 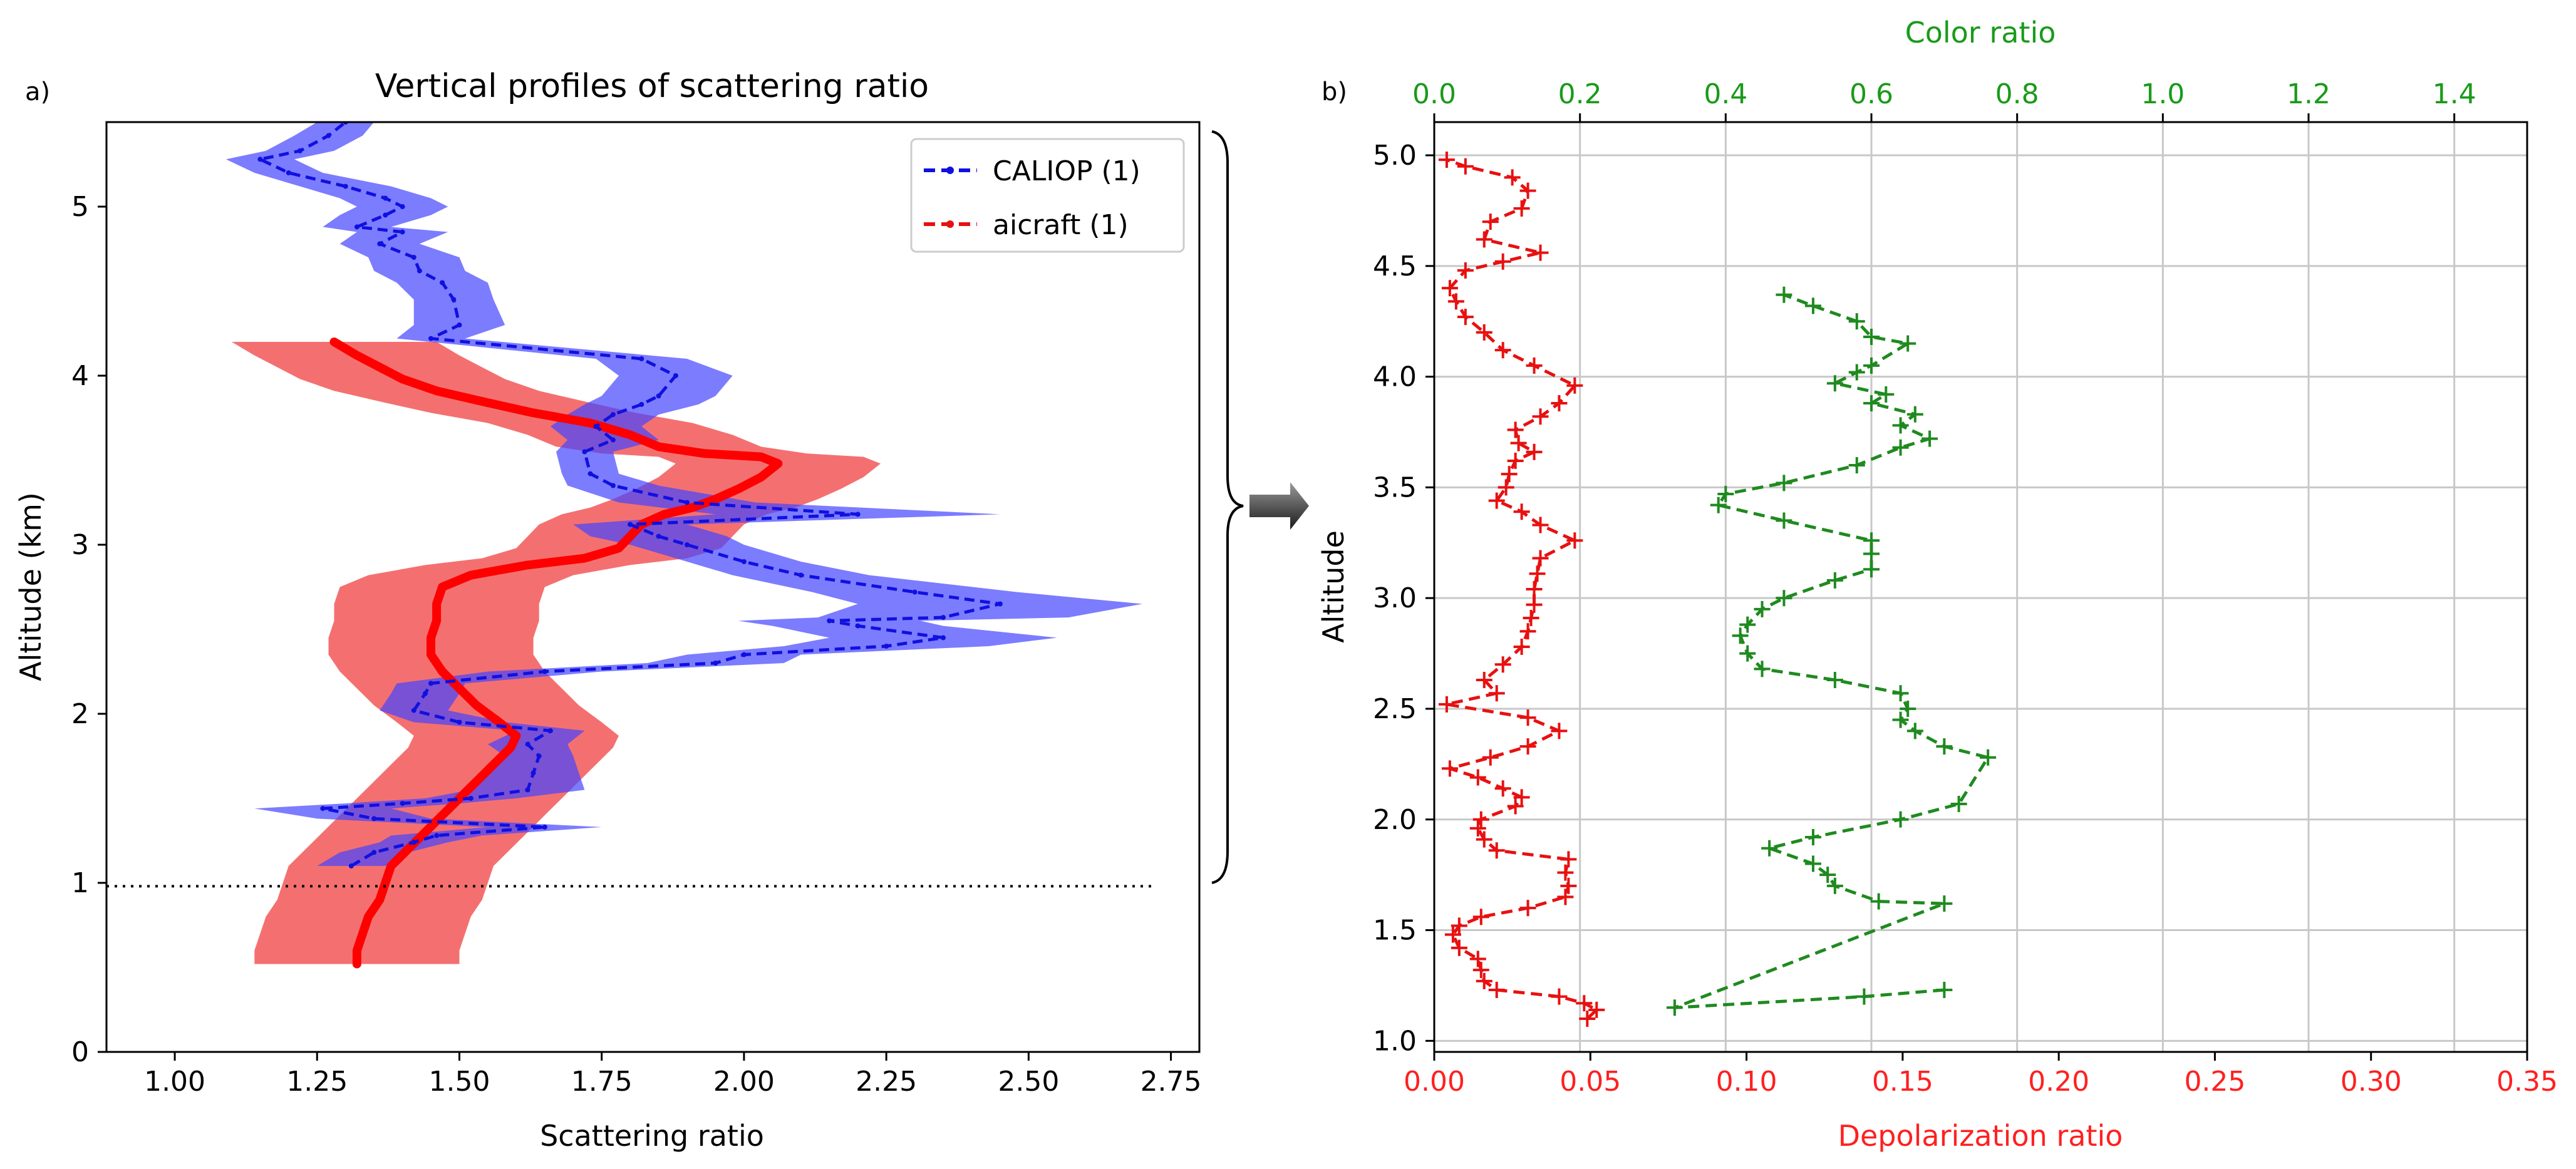 What do you see at coordinates (1831, 651) in the screenshot?
I see `color-ratio-line` at bounding box center [1831, 651].